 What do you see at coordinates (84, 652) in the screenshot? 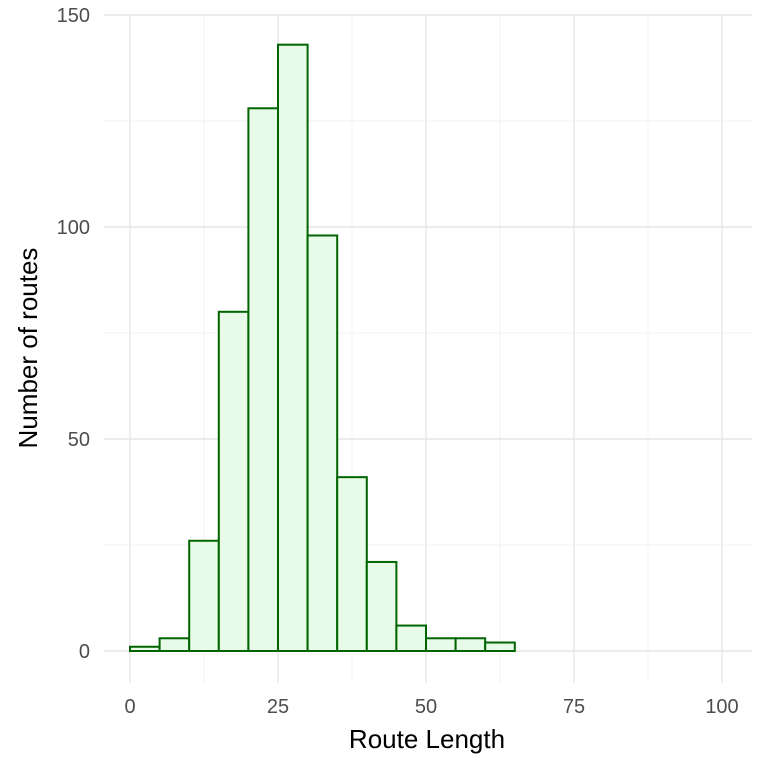
I see `y-tick-label: 0` at bounding box center [84, 652].